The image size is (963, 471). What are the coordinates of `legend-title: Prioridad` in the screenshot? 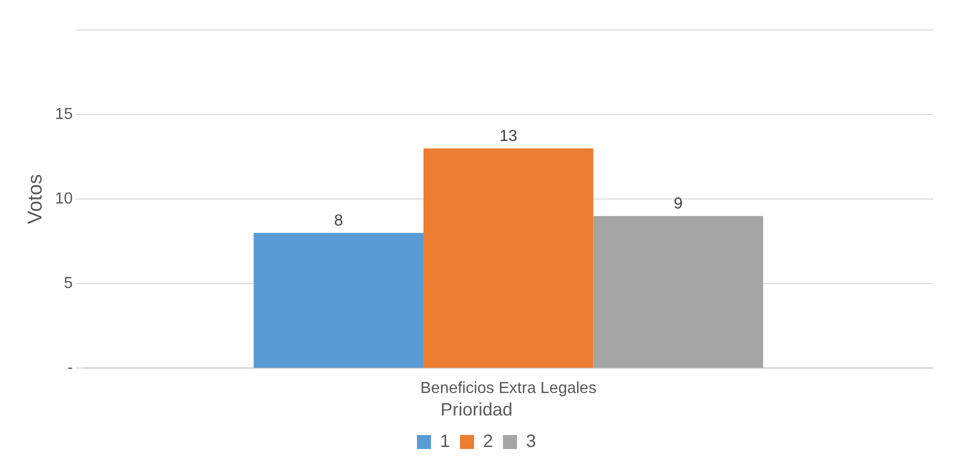 It's located at (476, 409).